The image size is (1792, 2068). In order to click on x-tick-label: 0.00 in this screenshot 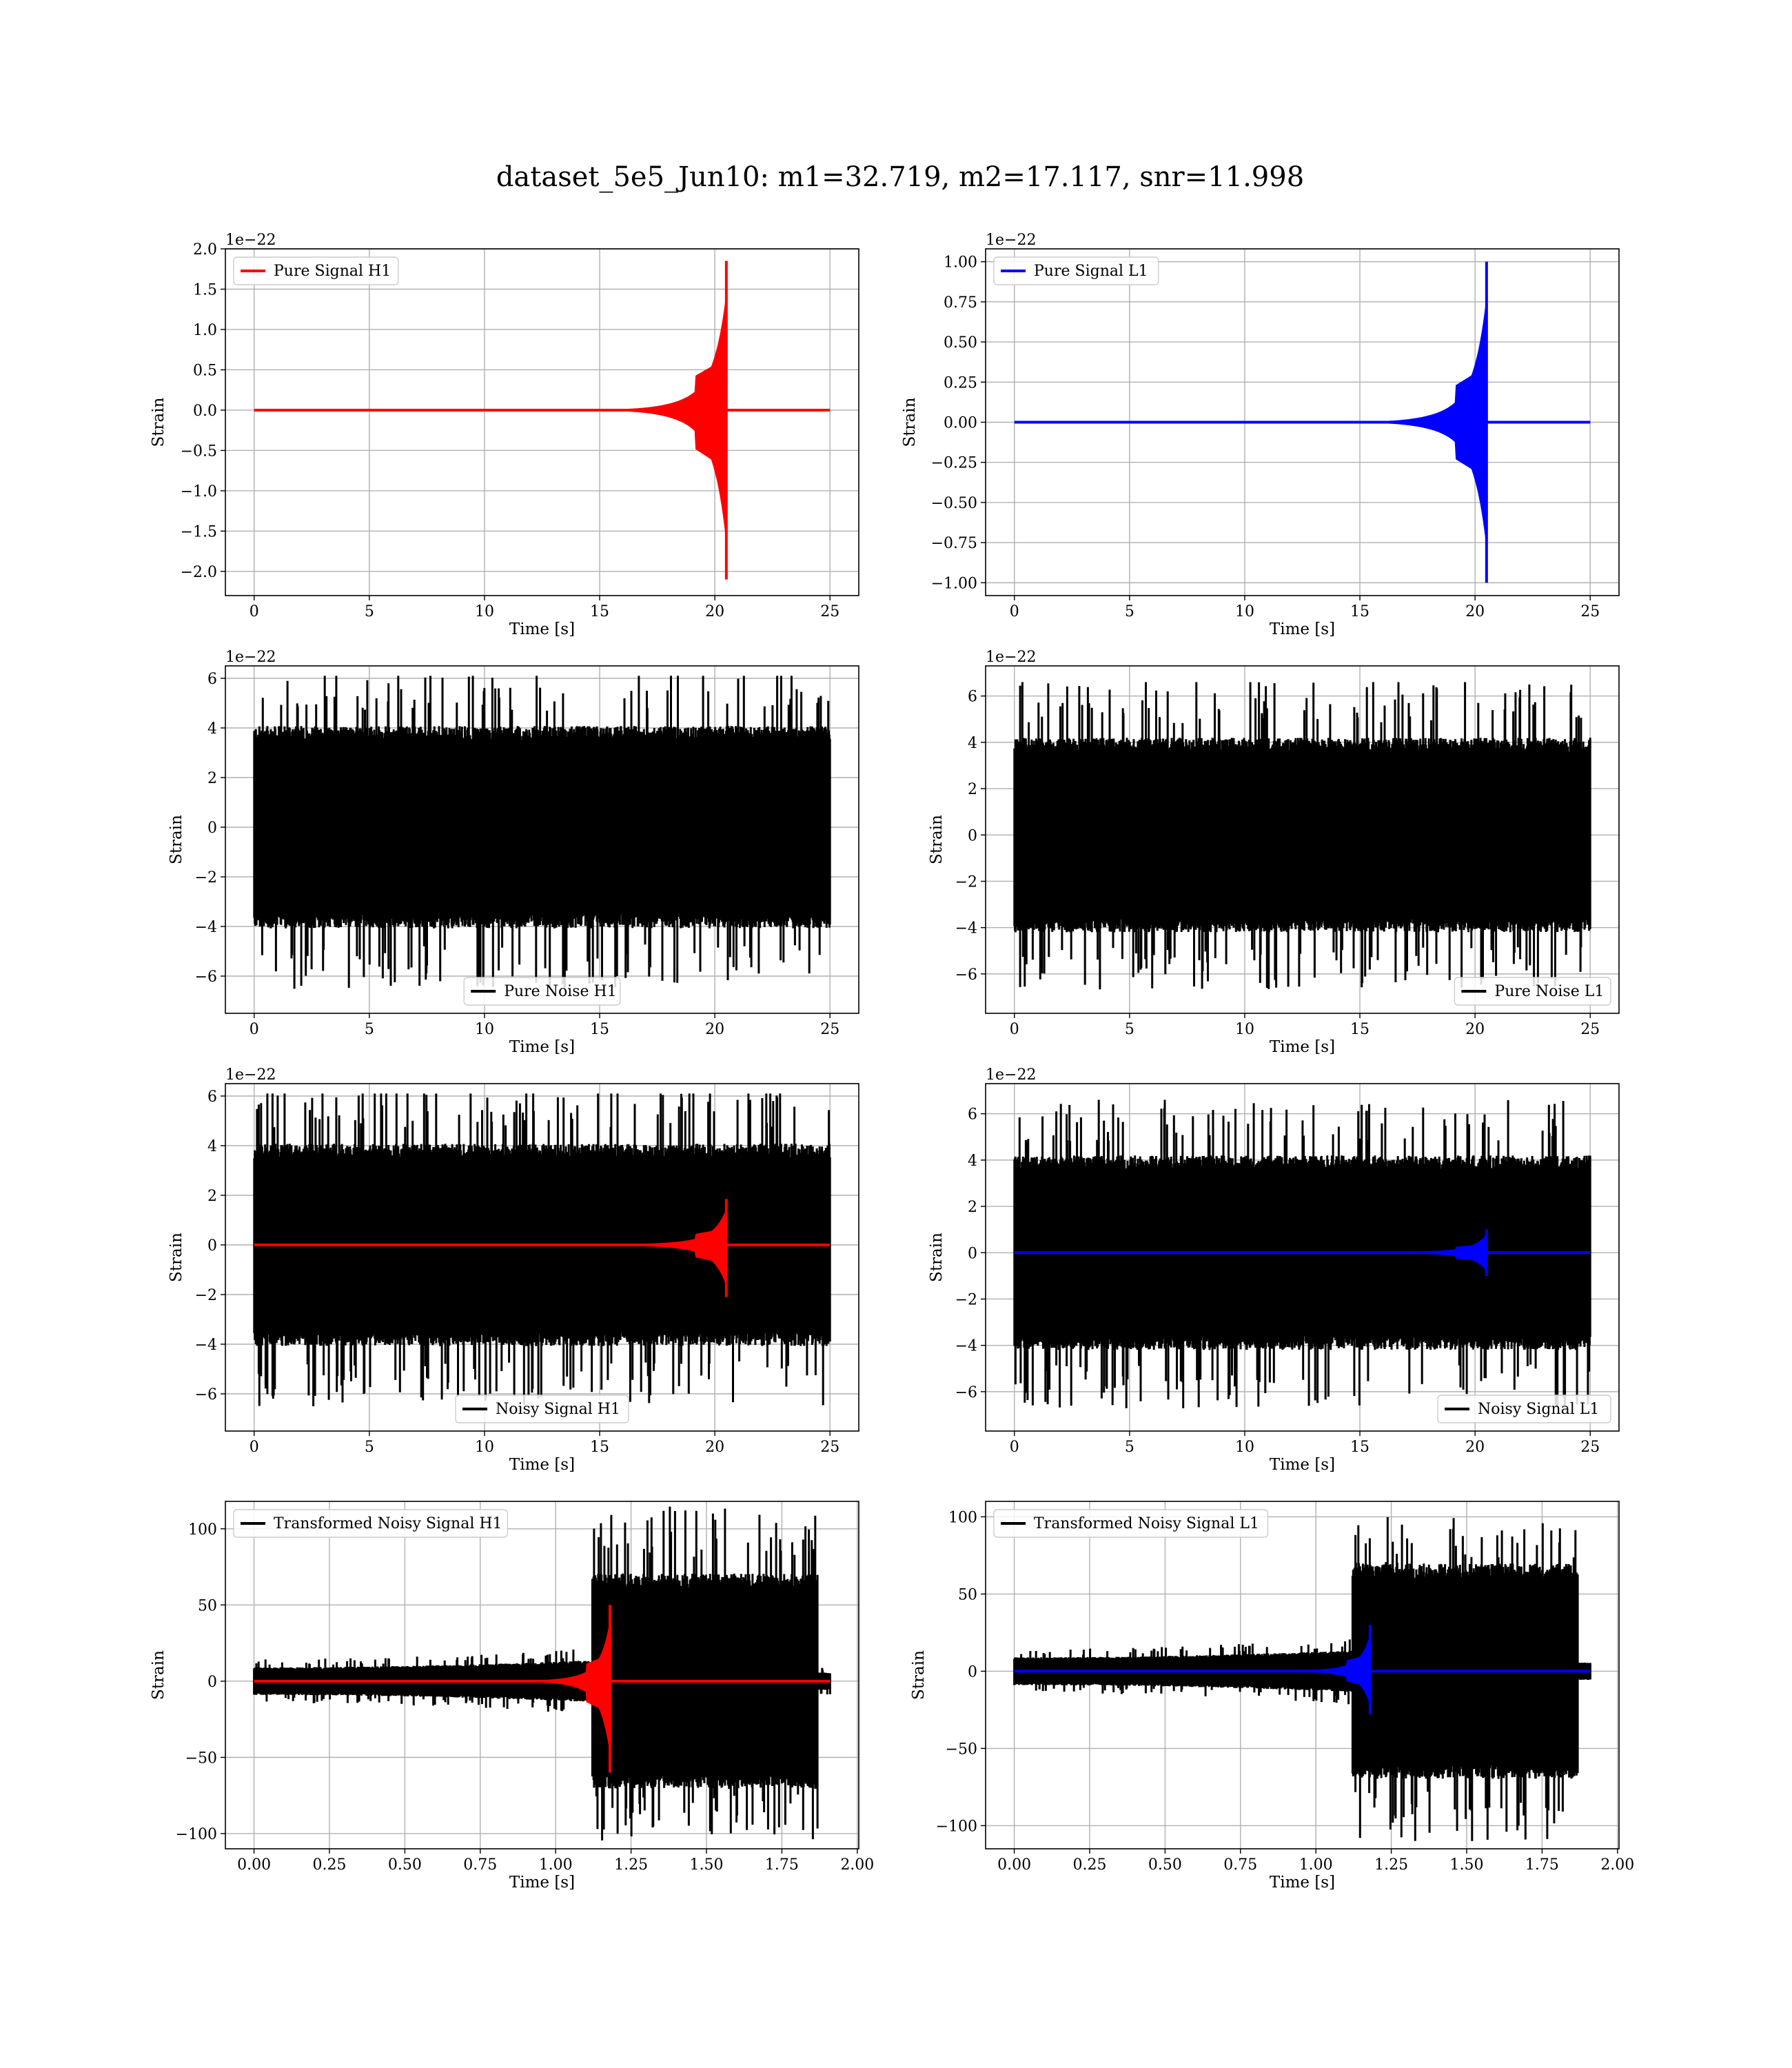, I will do `click(254, 1865)`.